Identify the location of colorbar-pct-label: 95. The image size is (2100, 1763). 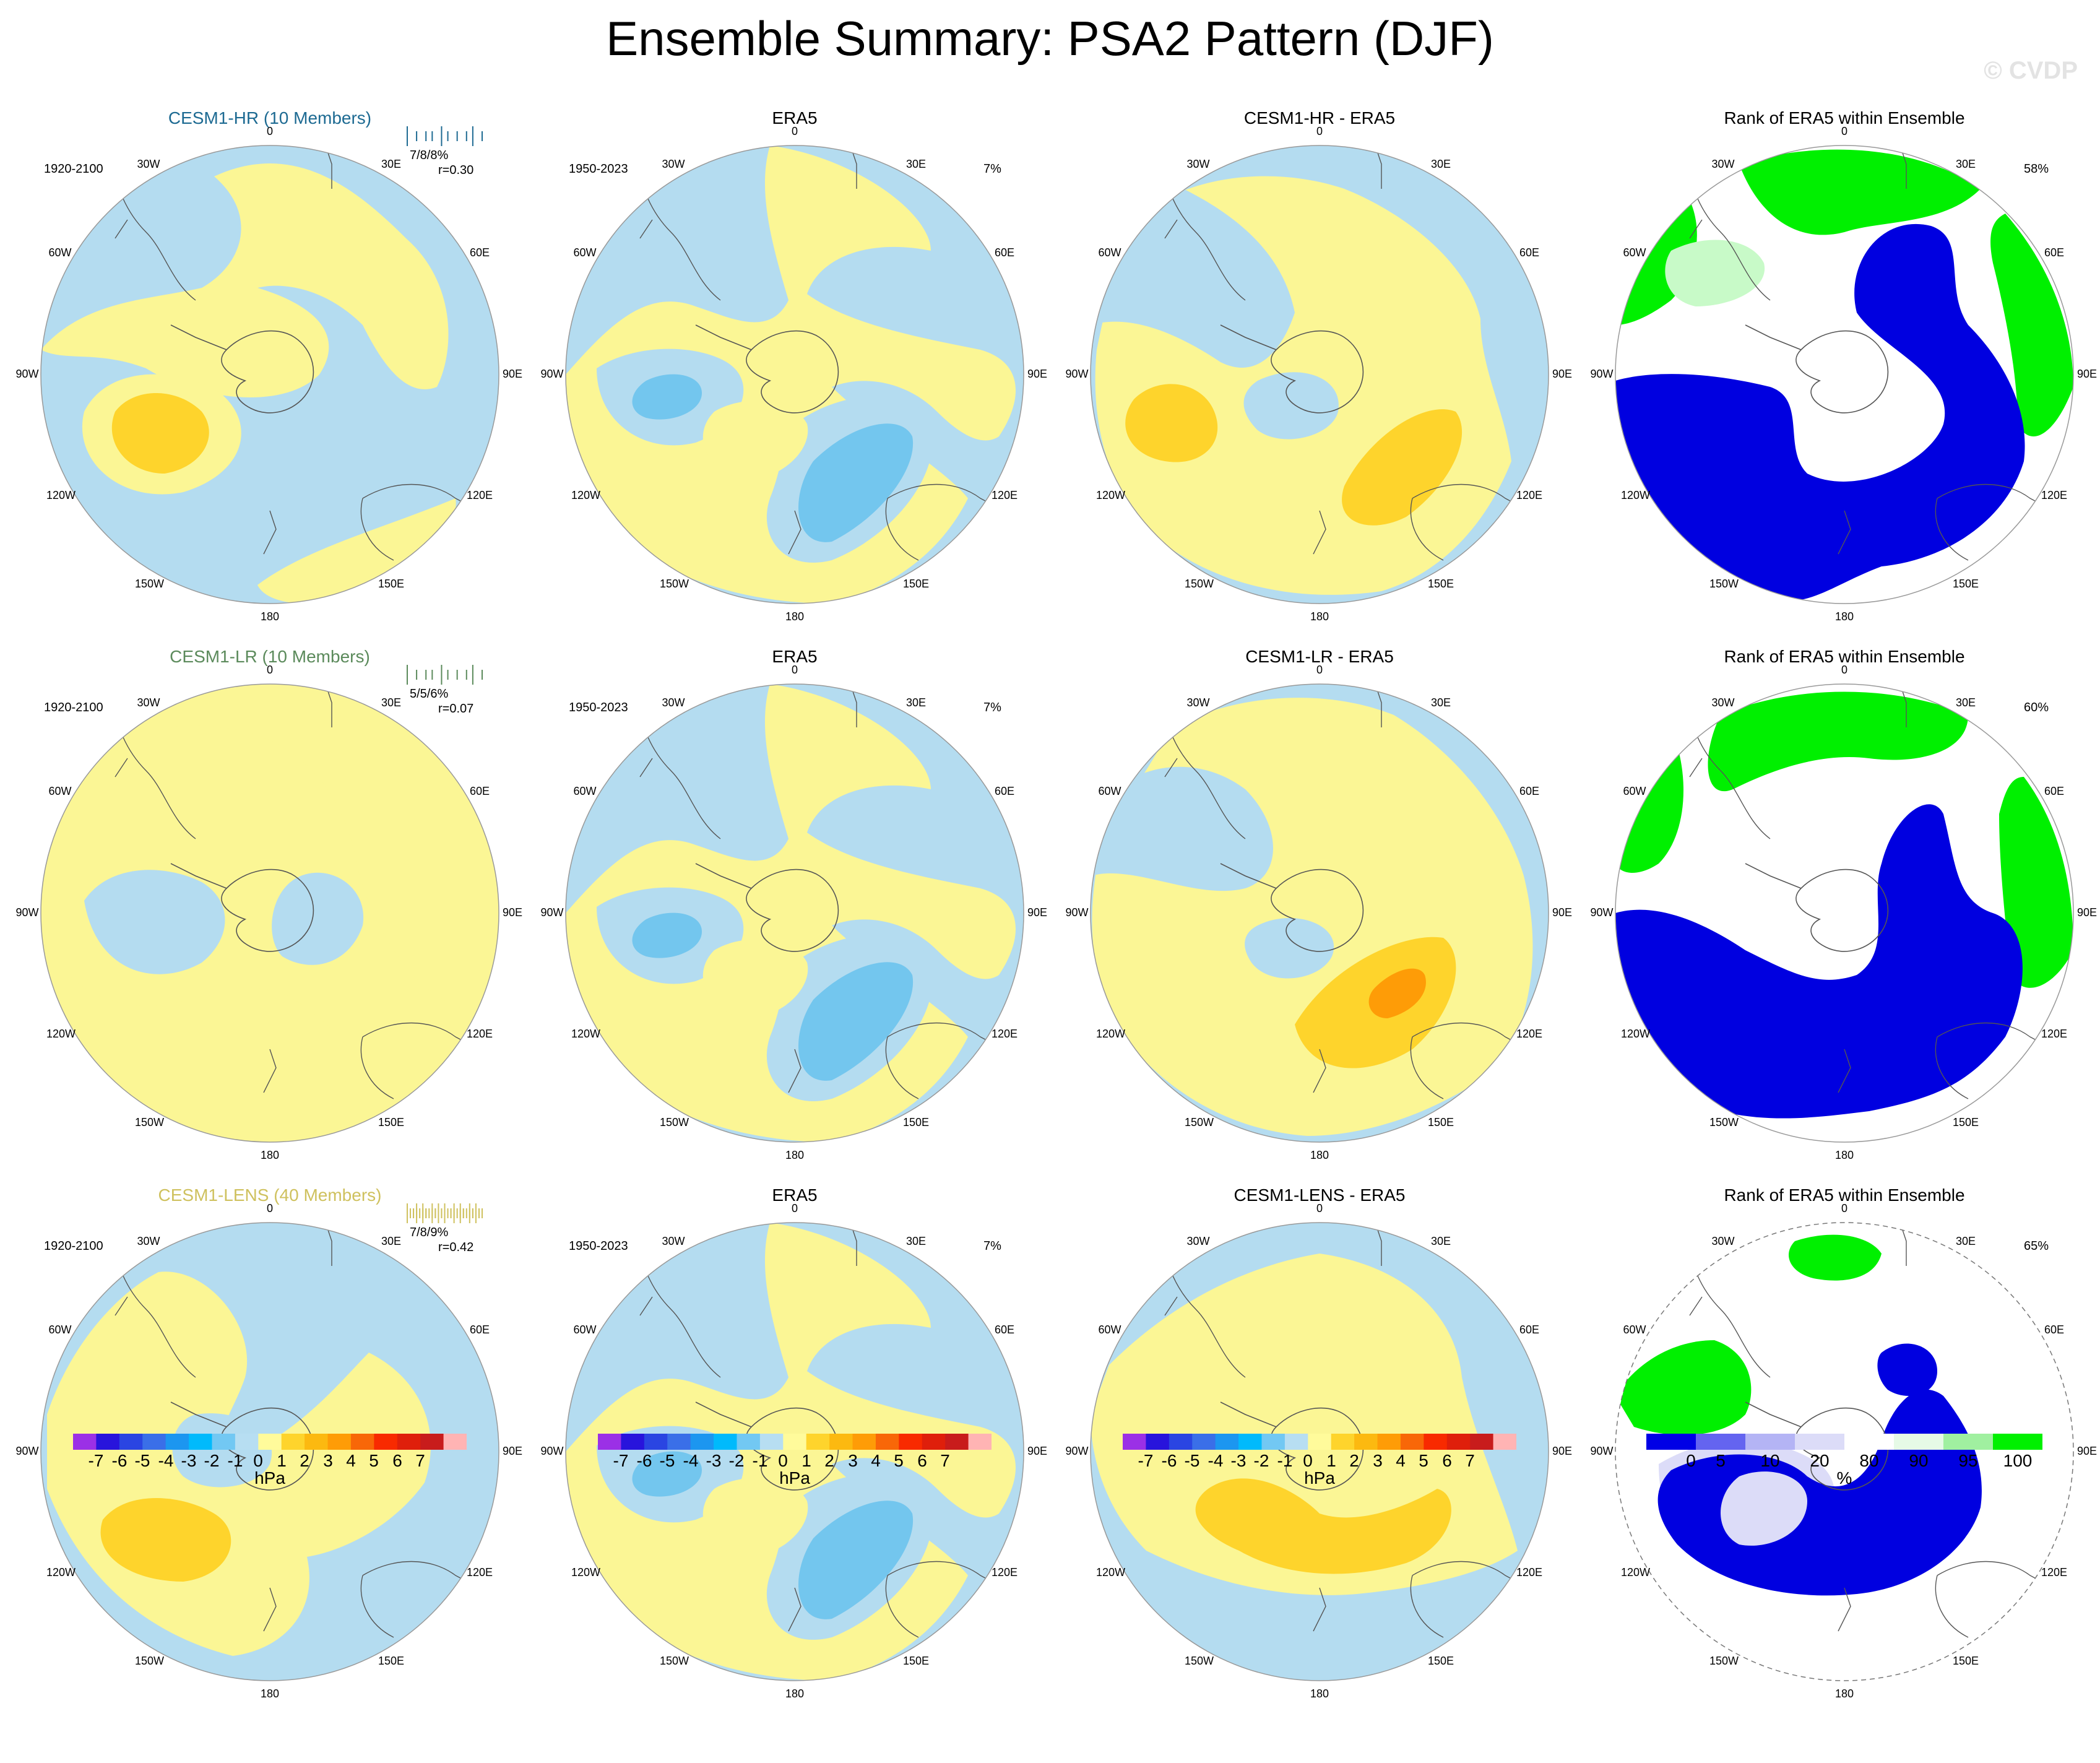
(1968, 1460).